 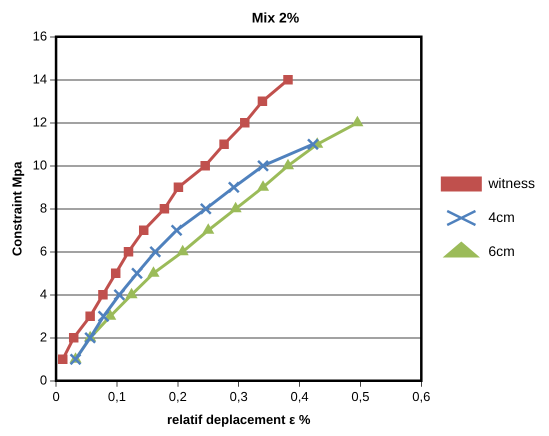 What do you see at coordinates (44, 294) in the screenshot?
I see `y-tick-label: 4` at bounding box center [44, 294].